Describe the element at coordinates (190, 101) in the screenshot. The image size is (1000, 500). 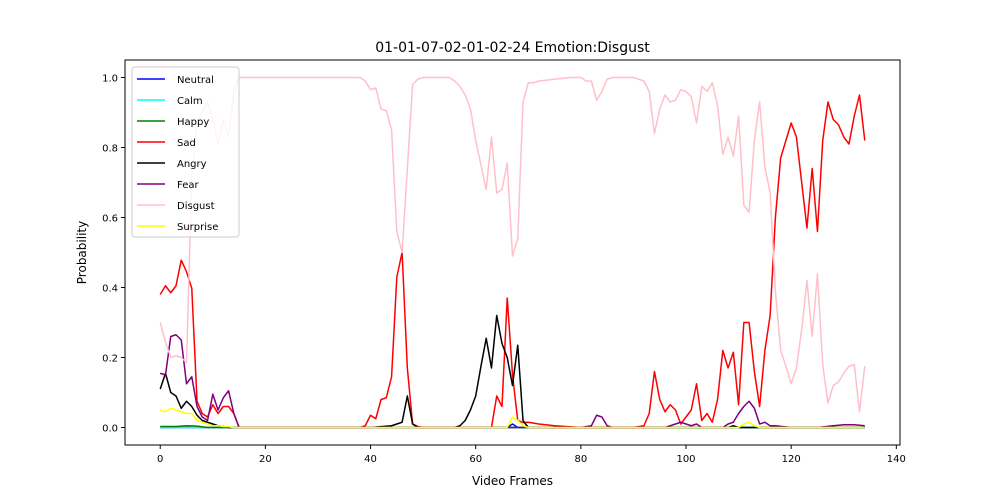
I see `legend-label-calm: Calm` at that location.